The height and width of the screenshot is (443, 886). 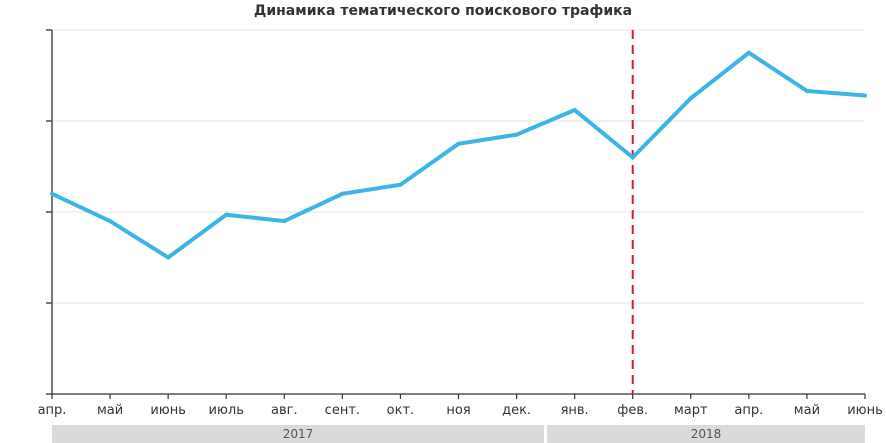 I want to click on x-tick-label-5: сент., so click(x=342, y=410).